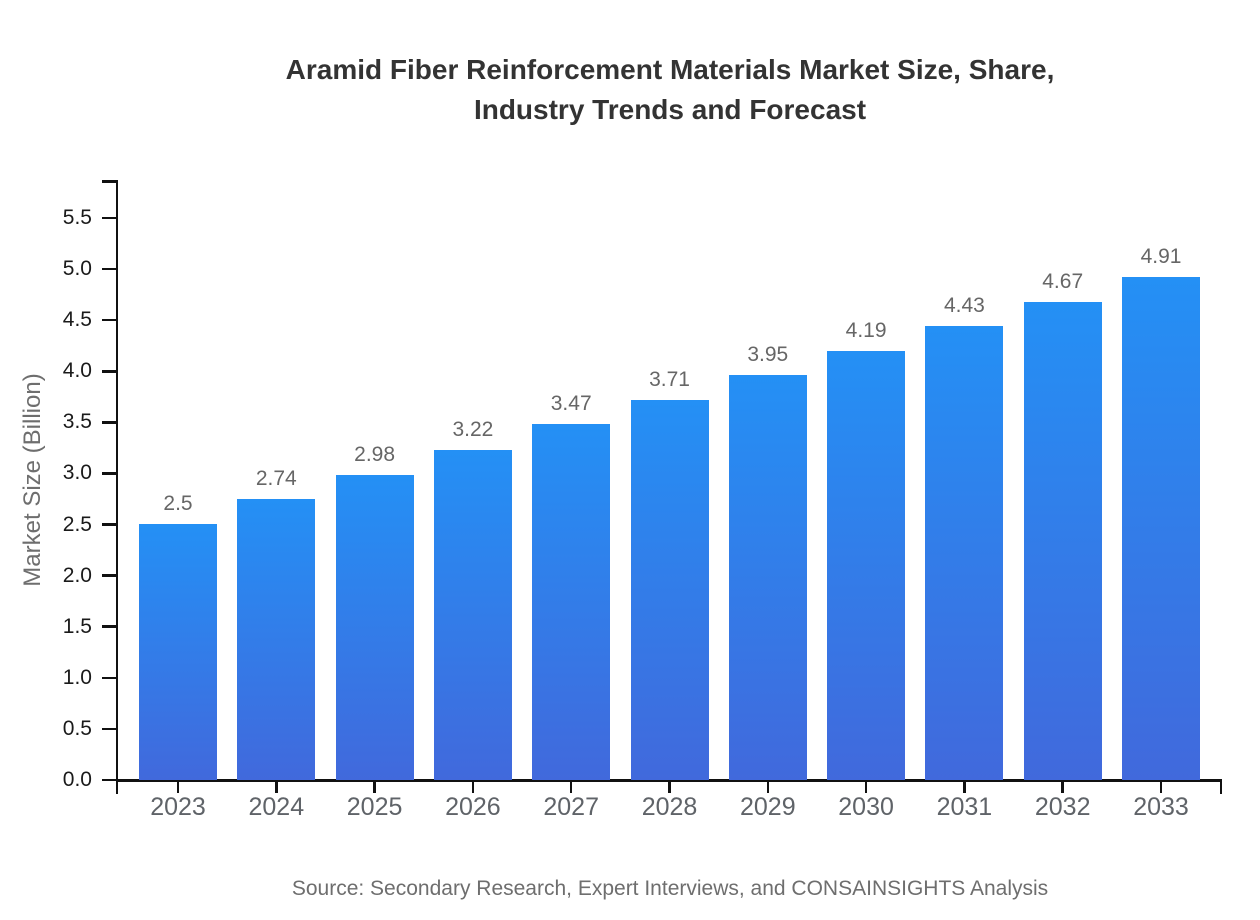 This screenshot has height=920, width=1260. Describe the element at coordinates (1062, 807) in the screenshot. I see `year-label: 2032` at that location.